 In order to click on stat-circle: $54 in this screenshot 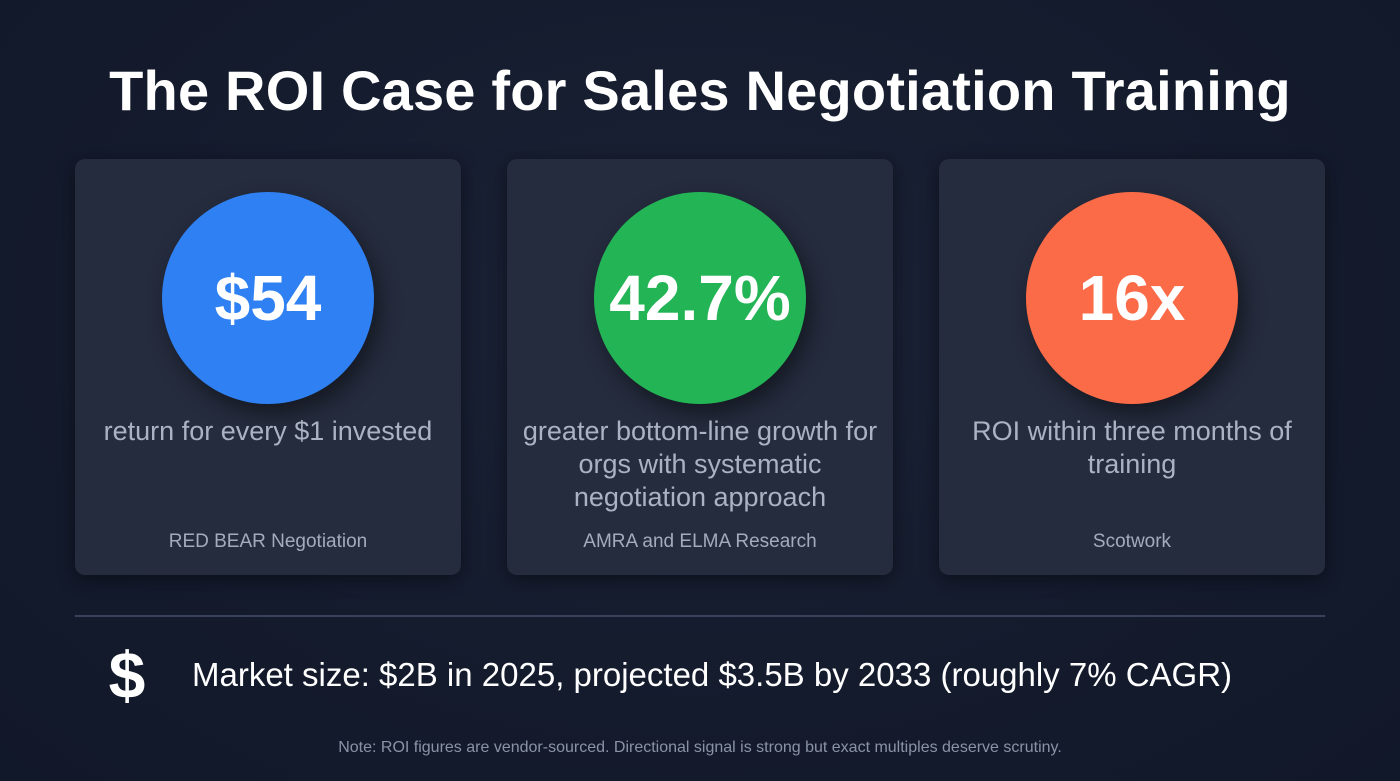, I will do `click(268, 298)`.